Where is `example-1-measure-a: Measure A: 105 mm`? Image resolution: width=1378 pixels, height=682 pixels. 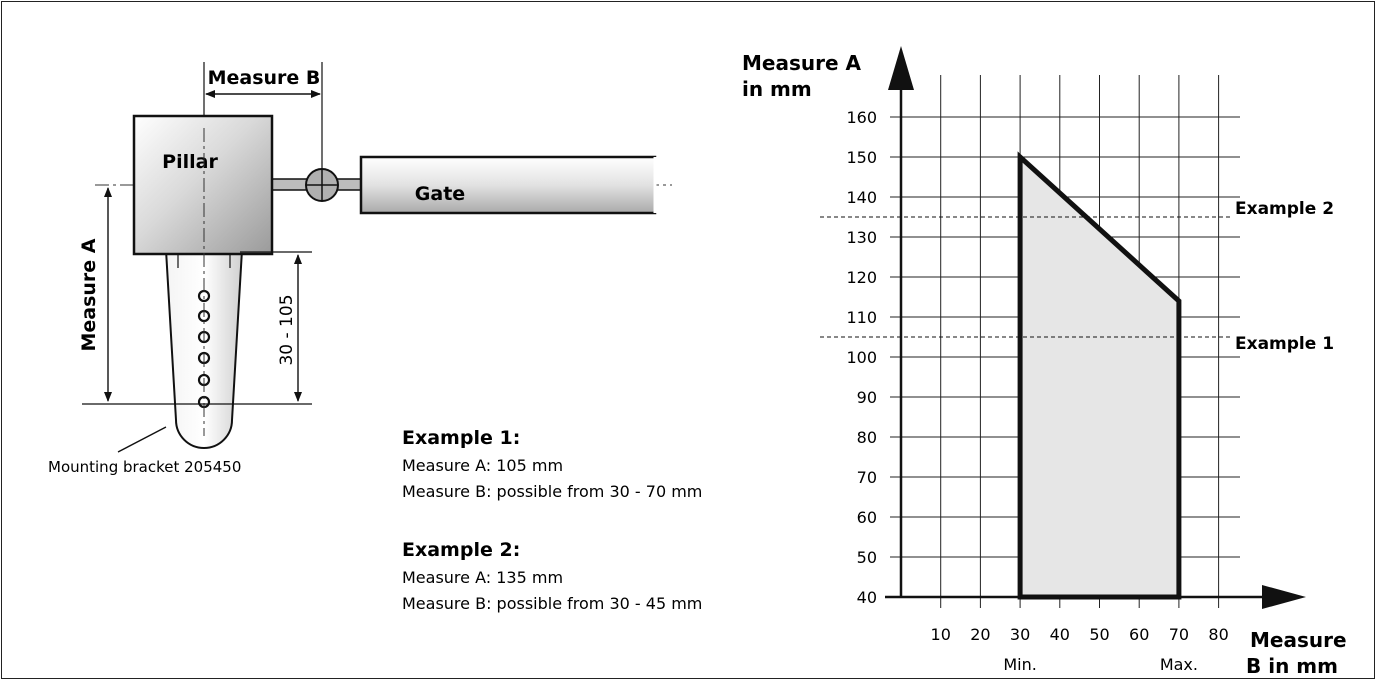
example-1-measure-a: Measure A: 105 mm is located at coordinates (482, 465).